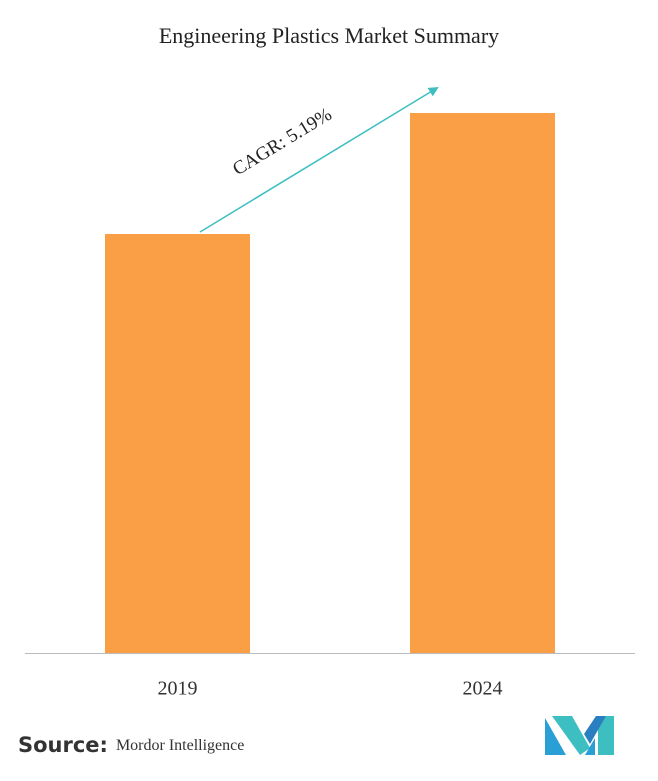  What do you see at coordinates (483, 689) in the screenshot?
I see `x-tick-label: 2024` at bounding box center [483, 689].